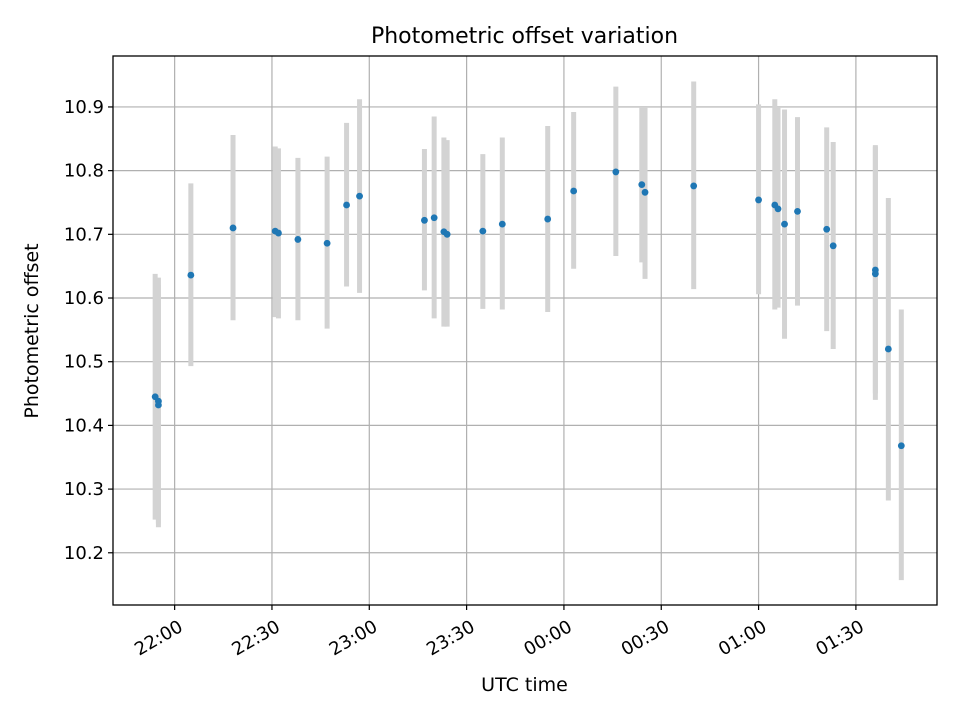 Image resolution: width=960 pixels, height=720 pixels. Describe the element at coordinates (742, 638) in the screenshot. I see `x-tick-label: 01:00` at that location.